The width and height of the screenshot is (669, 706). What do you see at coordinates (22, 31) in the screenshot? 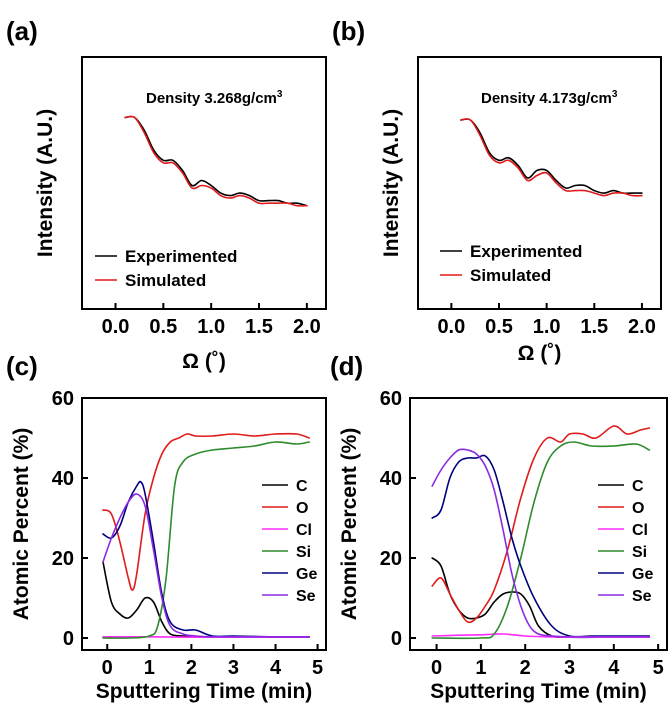
I see `panel-label-a: (a)` at bounding box center [22, 31].